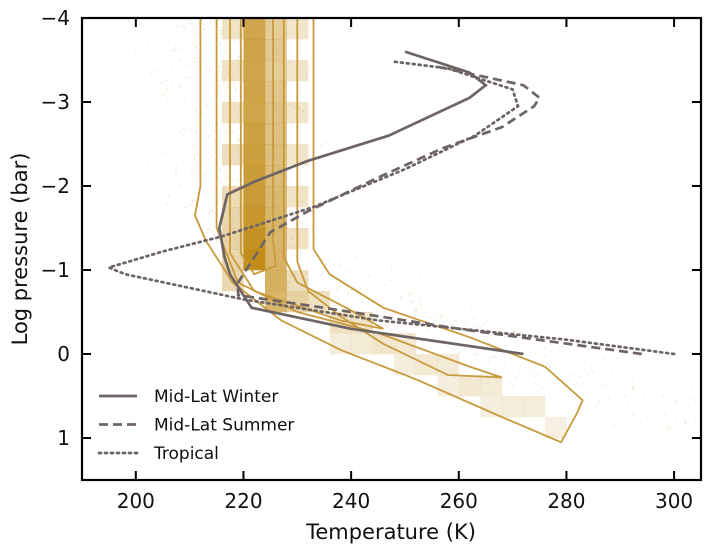 The image size is (712, 553). Describe the element at coordinates (258, 147) in the screenshot. I see `density-contour` at that location.